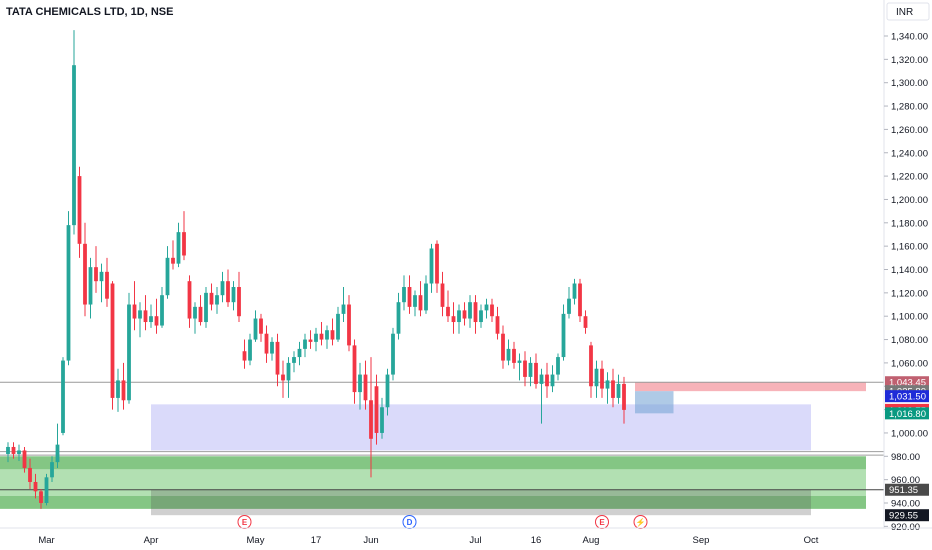 Image resolution: width=932 pixels, height=550 pixels. What do you see at coordinates (433, 463) in the screenshot?
I see `green-band-upper` at bounding box center [433, 463].